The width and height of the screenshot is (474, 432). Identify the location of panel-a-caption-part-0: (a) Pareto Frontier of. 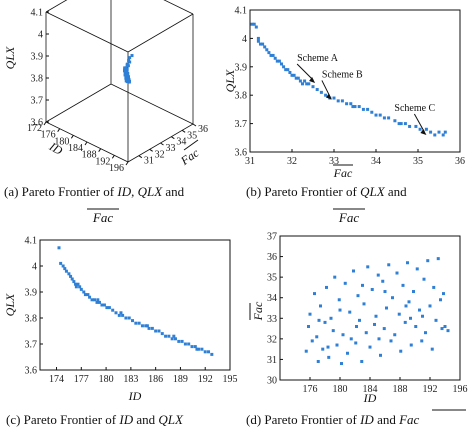
(60, 191).